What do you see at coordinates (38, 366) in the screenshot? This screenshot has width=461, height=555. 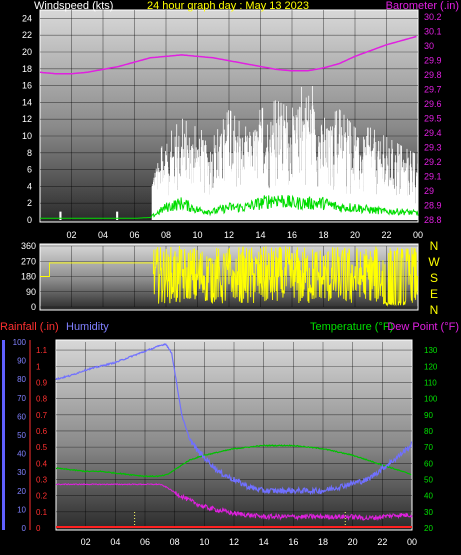 I see `rainfall-tick-label: 1` at bounding box center [38, 366].